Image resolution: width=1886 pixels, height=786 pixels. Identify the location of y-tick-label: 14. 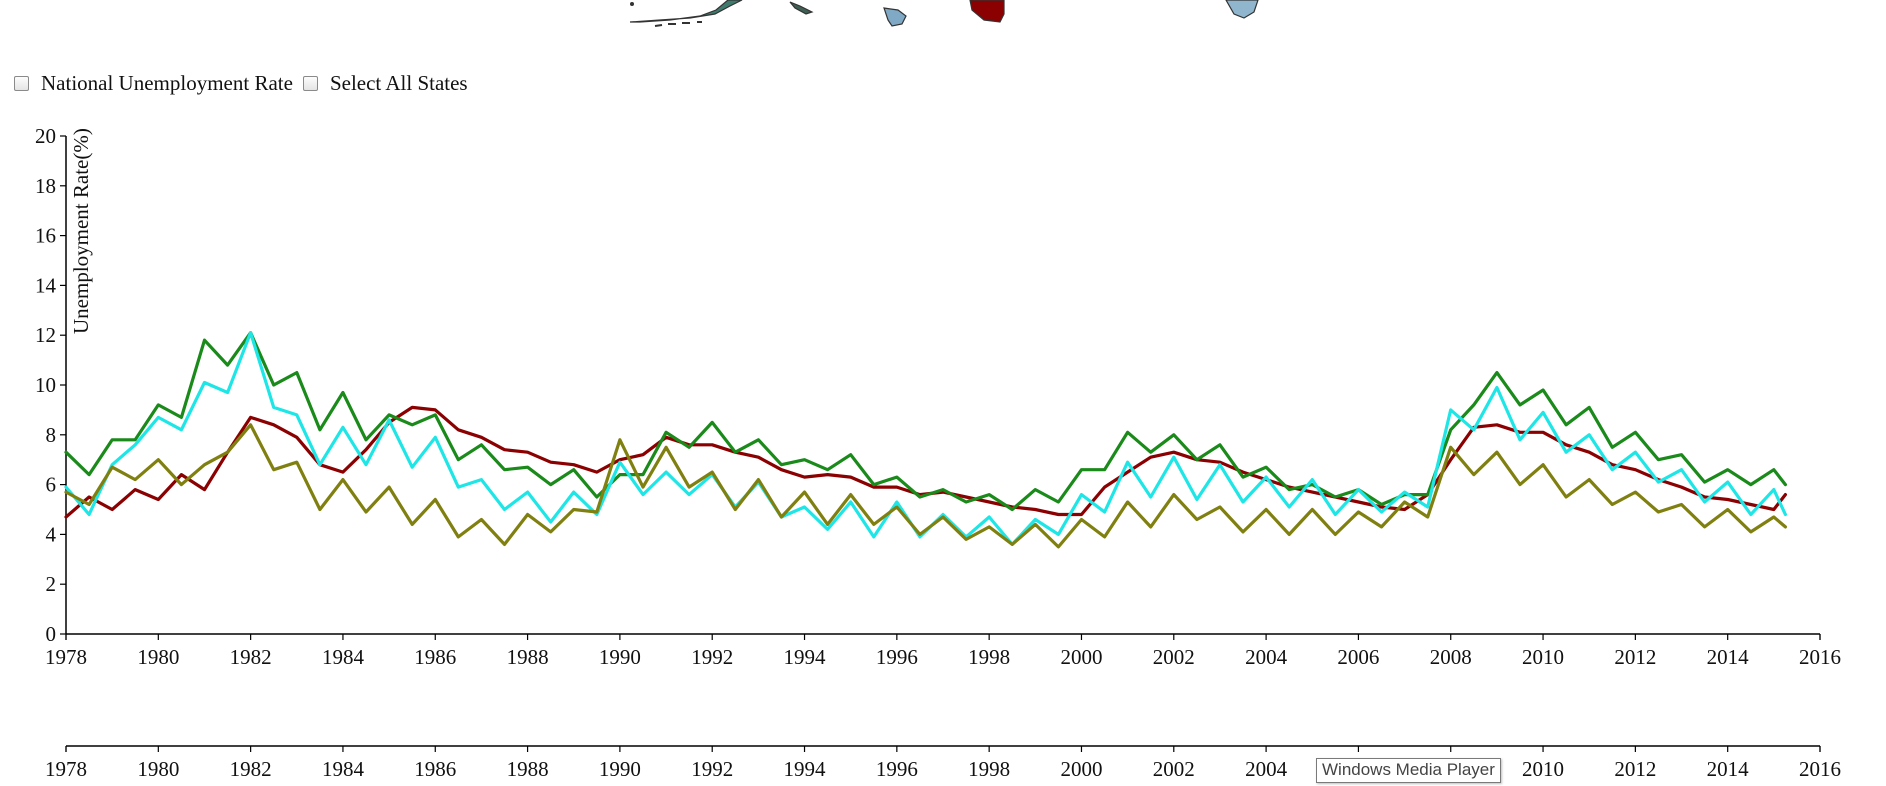
(46, 285).